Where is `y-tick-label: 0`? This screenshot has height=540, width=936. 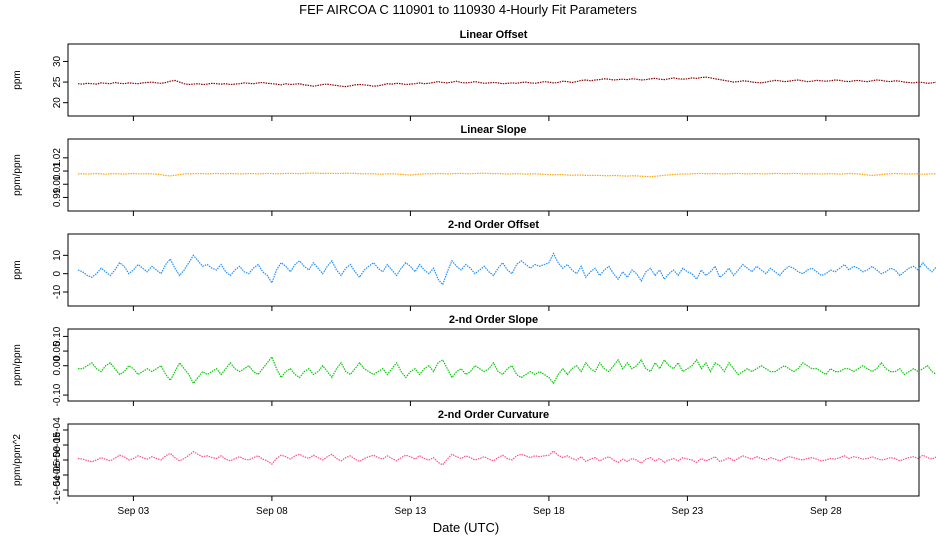
y-tick-label: 0 is located at coordinates (57, 273).